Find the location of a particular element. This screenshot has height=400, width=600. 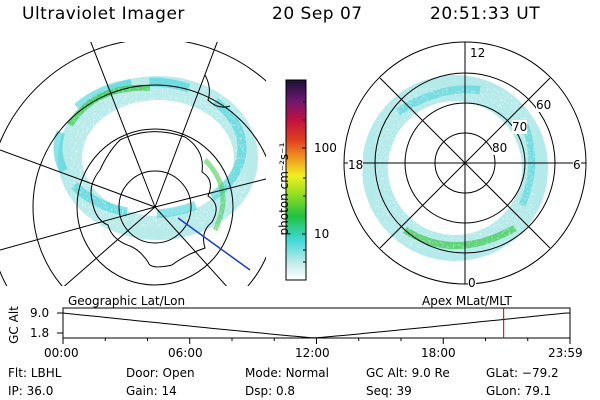

mlat-label-60: 60 is located at coordinates (544, 105).